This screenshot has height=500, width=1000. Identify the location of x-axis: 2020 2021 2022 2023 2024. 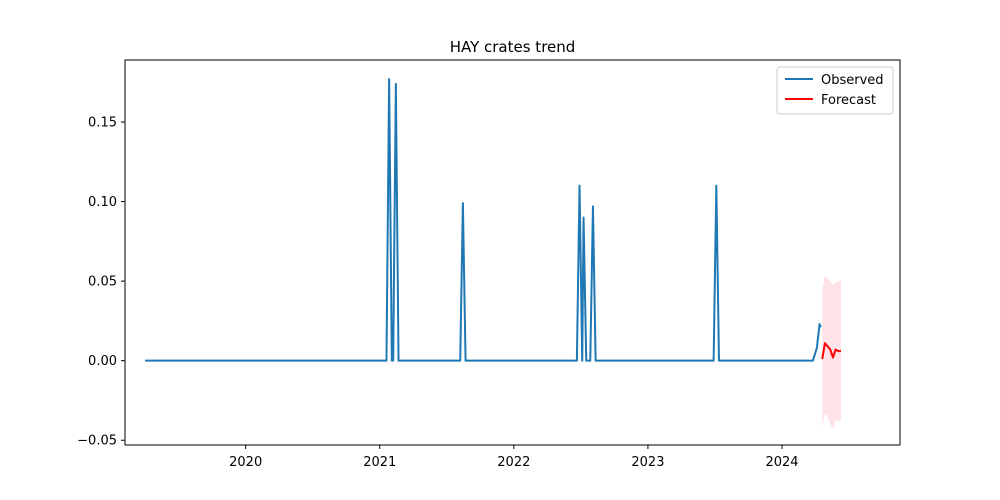
(514, 457).